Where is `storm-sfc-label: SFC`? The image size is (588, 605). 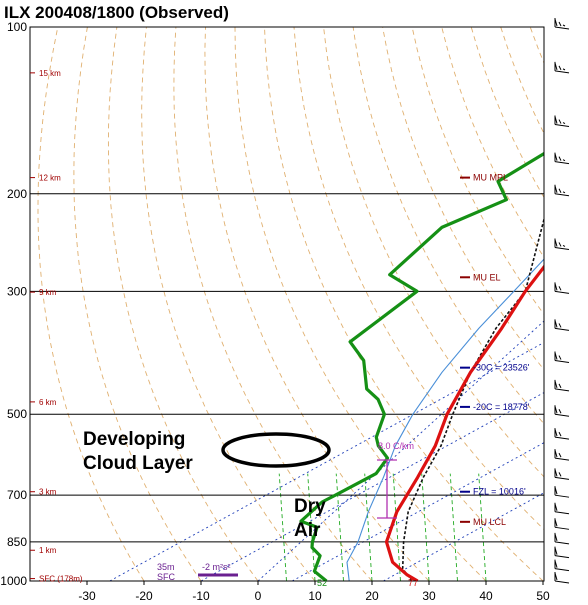 storm-sfc-label: SFC is located at coordinates (166, 577).